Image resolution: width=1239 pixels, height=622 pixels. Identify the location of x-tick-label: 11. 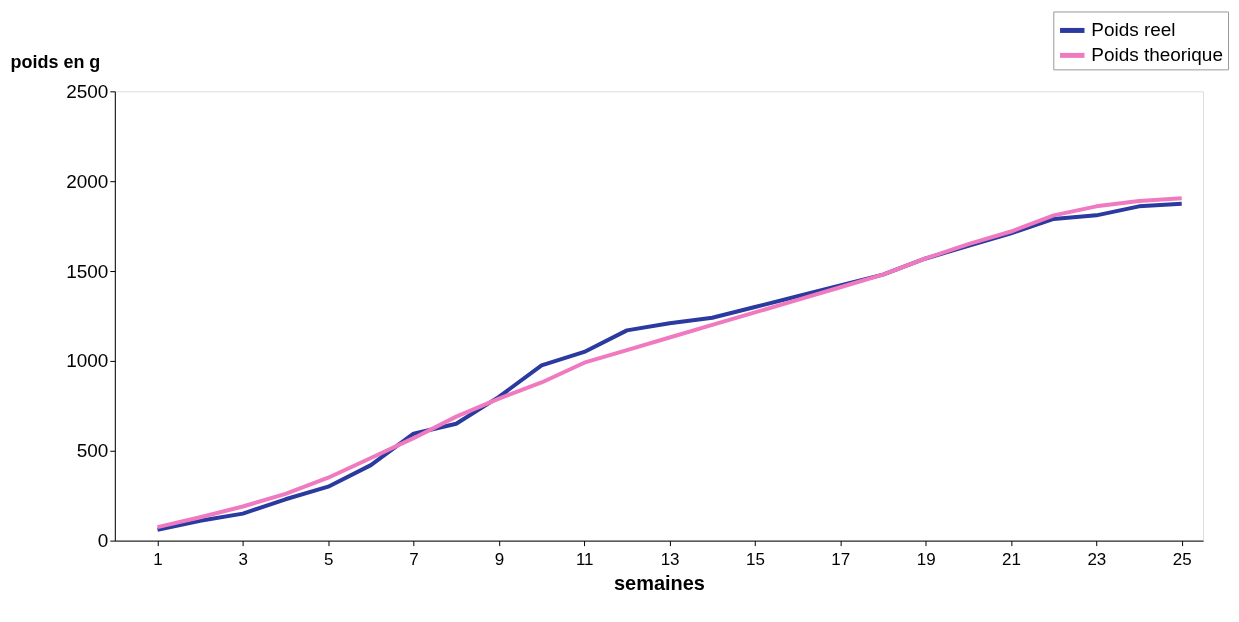
(584, 560).